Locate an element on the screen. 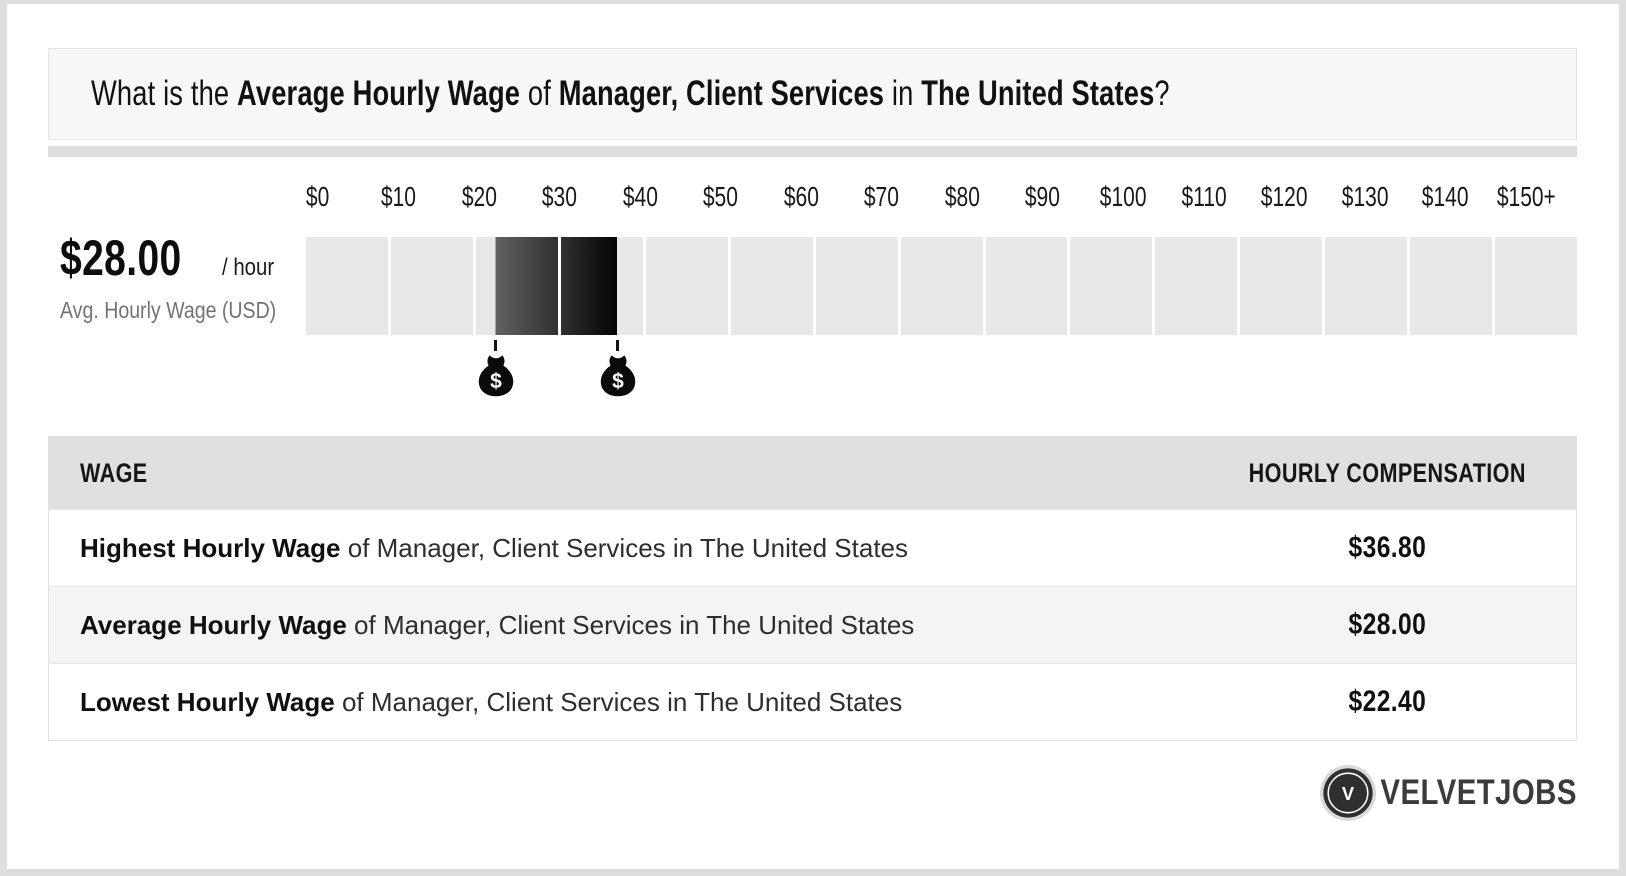 Image resolution: width=1626 pixels, height=876 pixels. row-value: $28.00 is located at coordinates (1387, 624).